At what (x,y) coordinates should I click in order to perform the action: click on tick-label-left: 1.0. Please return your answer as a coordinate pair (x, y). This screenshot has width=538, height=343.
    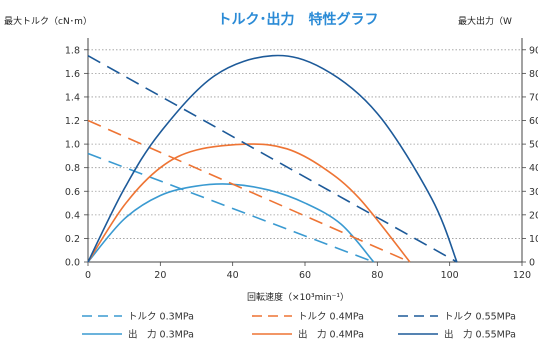
    Looking at the image, I should click on (72, 145).